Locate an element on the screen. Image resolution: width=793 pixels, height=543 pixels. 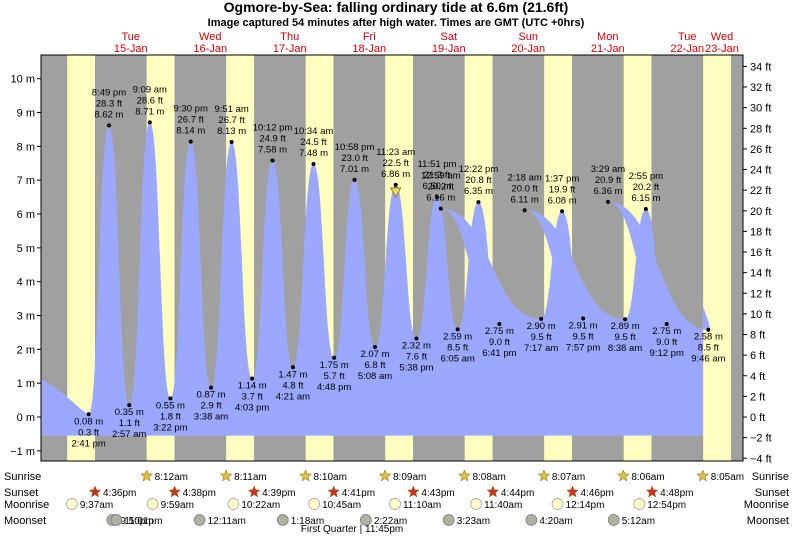
tide-extreme-label: 2:57 am is located at coordinates (129, 434).